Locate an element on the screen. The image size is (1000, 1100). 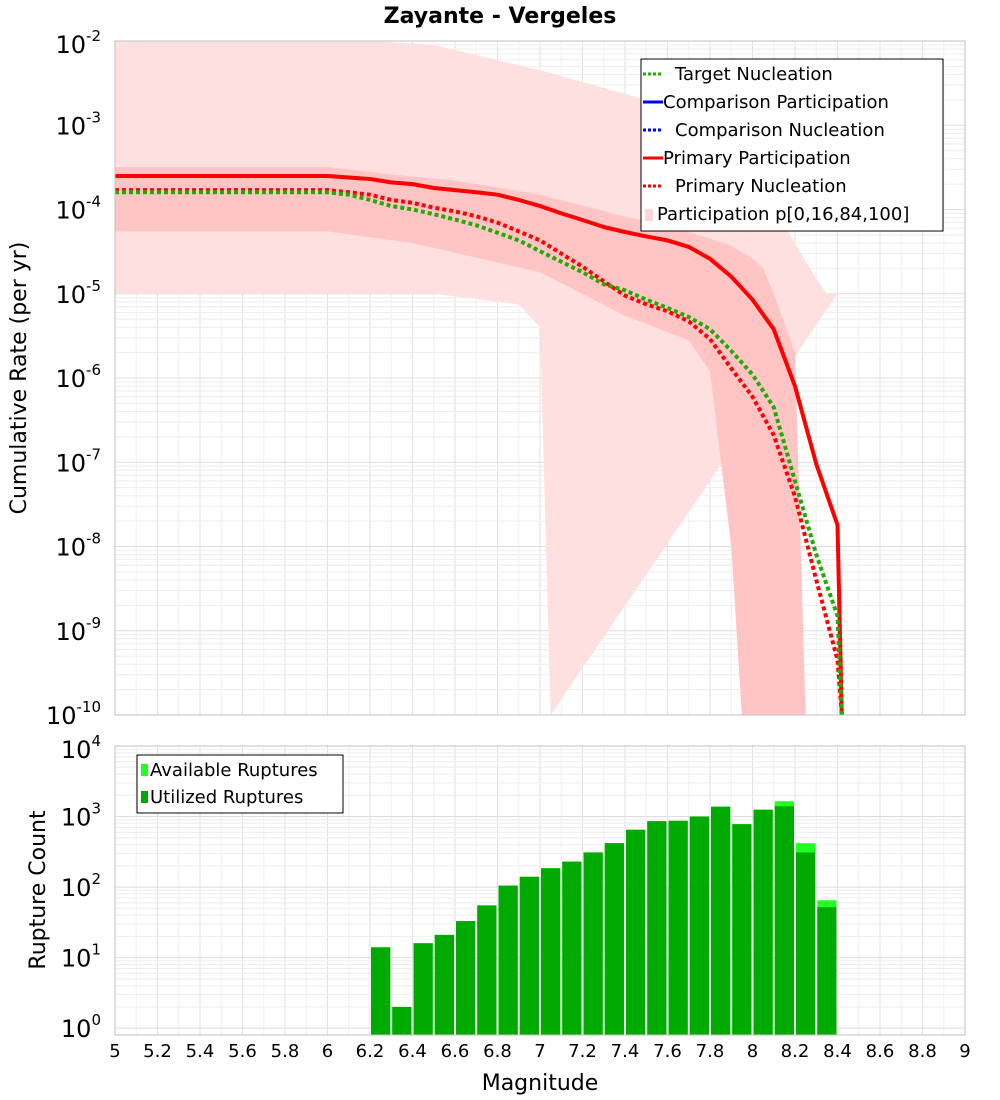
legend-label-available-ruptures: Available Ruptures is located at coordinates (234, 770).